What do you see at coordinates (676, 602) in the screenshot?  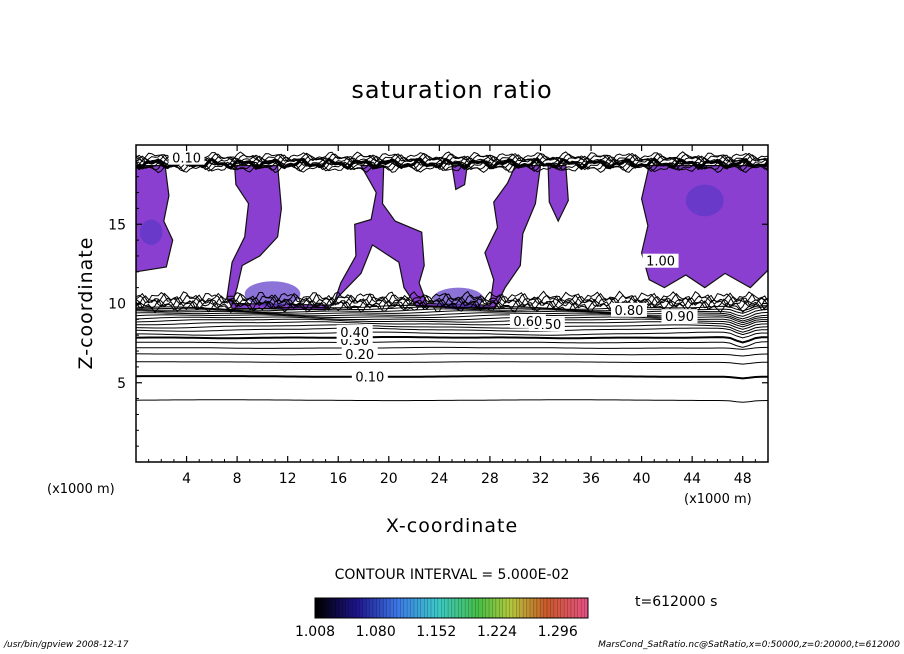 I see `time-label: t=612000 s` at bounding box center [676, 602].